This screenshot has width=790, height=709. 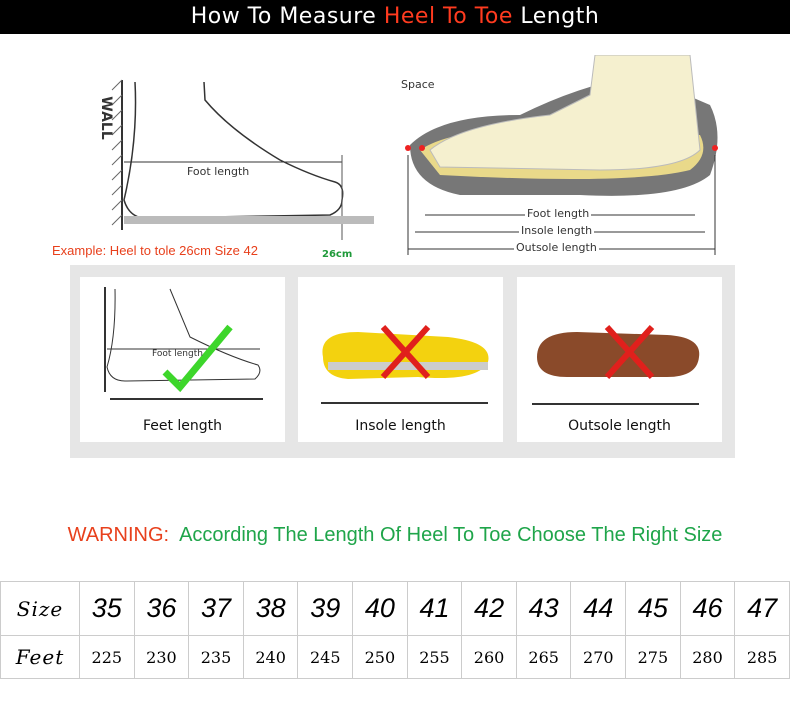 I want to click on size-cell: 43, so click(x=543, y=608).